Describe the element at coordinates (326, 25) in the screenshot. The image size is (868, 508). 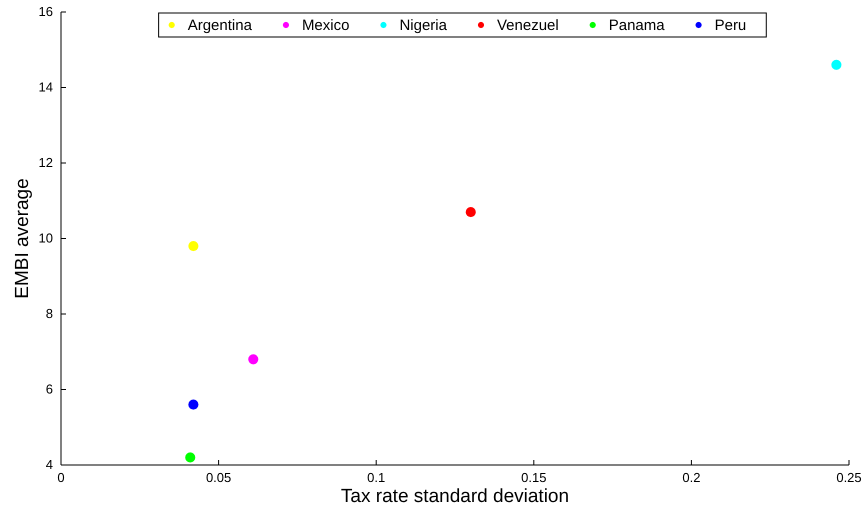
I see `legend-label: Mexico` at that location.